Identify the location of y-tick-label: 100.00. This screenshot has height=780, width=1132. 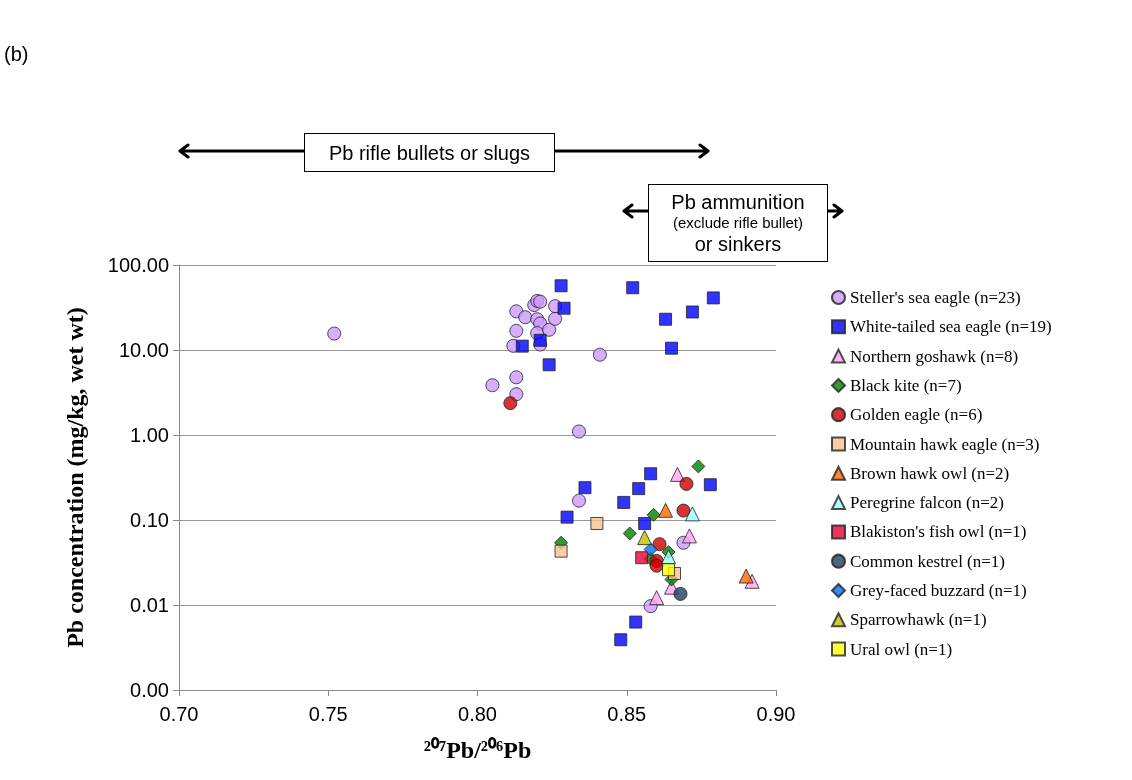
(138, 265).